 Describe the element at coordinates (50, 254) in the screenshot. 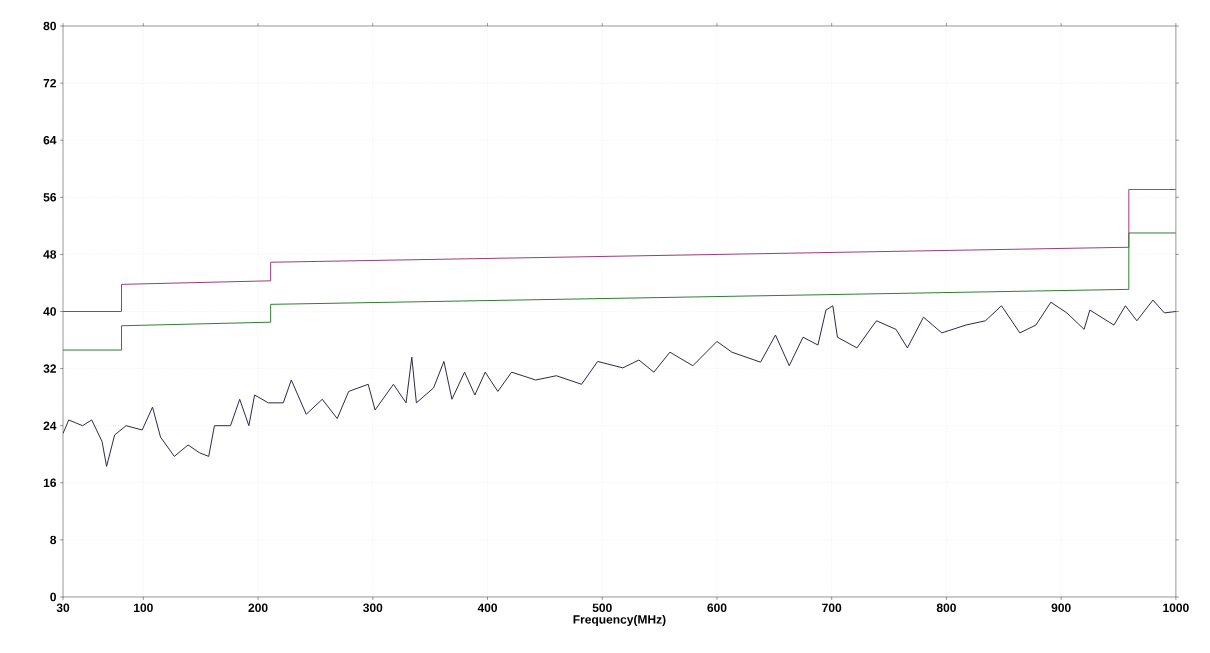

I see `y-tick-label: 48` at that location.